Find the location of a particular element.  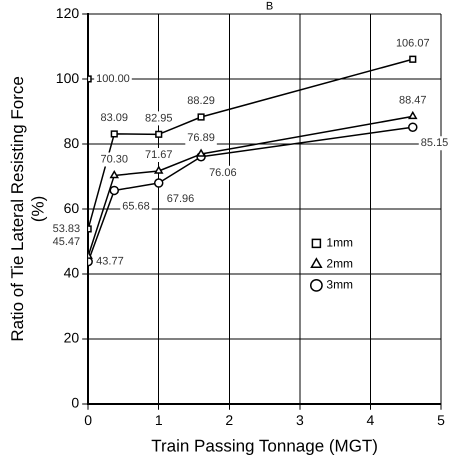

data-label: 88.29 is located at coordinates (201, 101).